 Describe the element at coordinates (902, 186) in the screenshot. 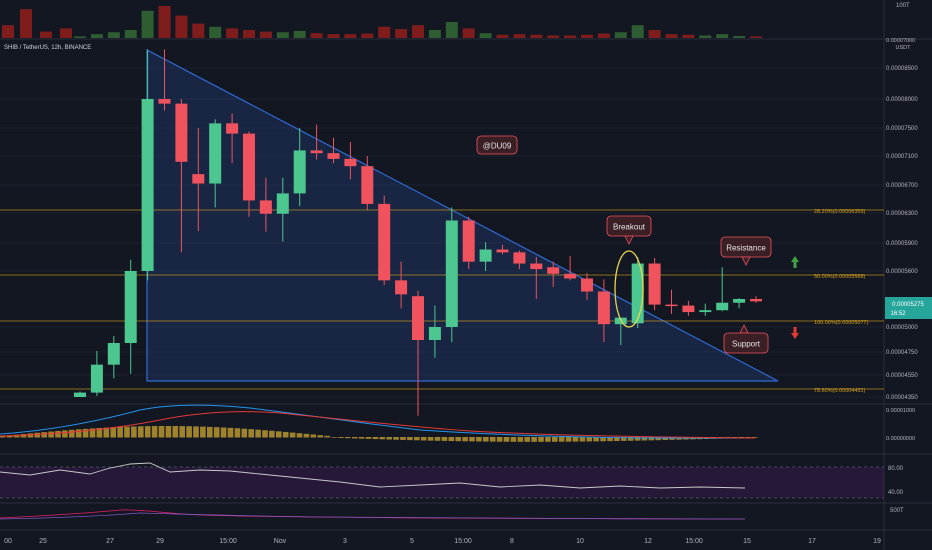

I see `price-tick-label: 0.00006700` at that location.